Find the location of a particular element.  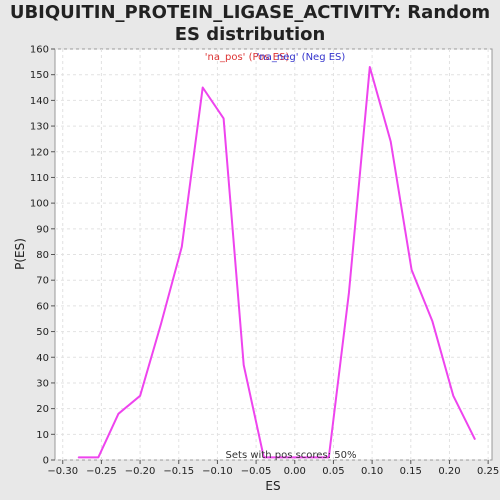

y-tick-label: 100 is located at coordinates (39, 204).